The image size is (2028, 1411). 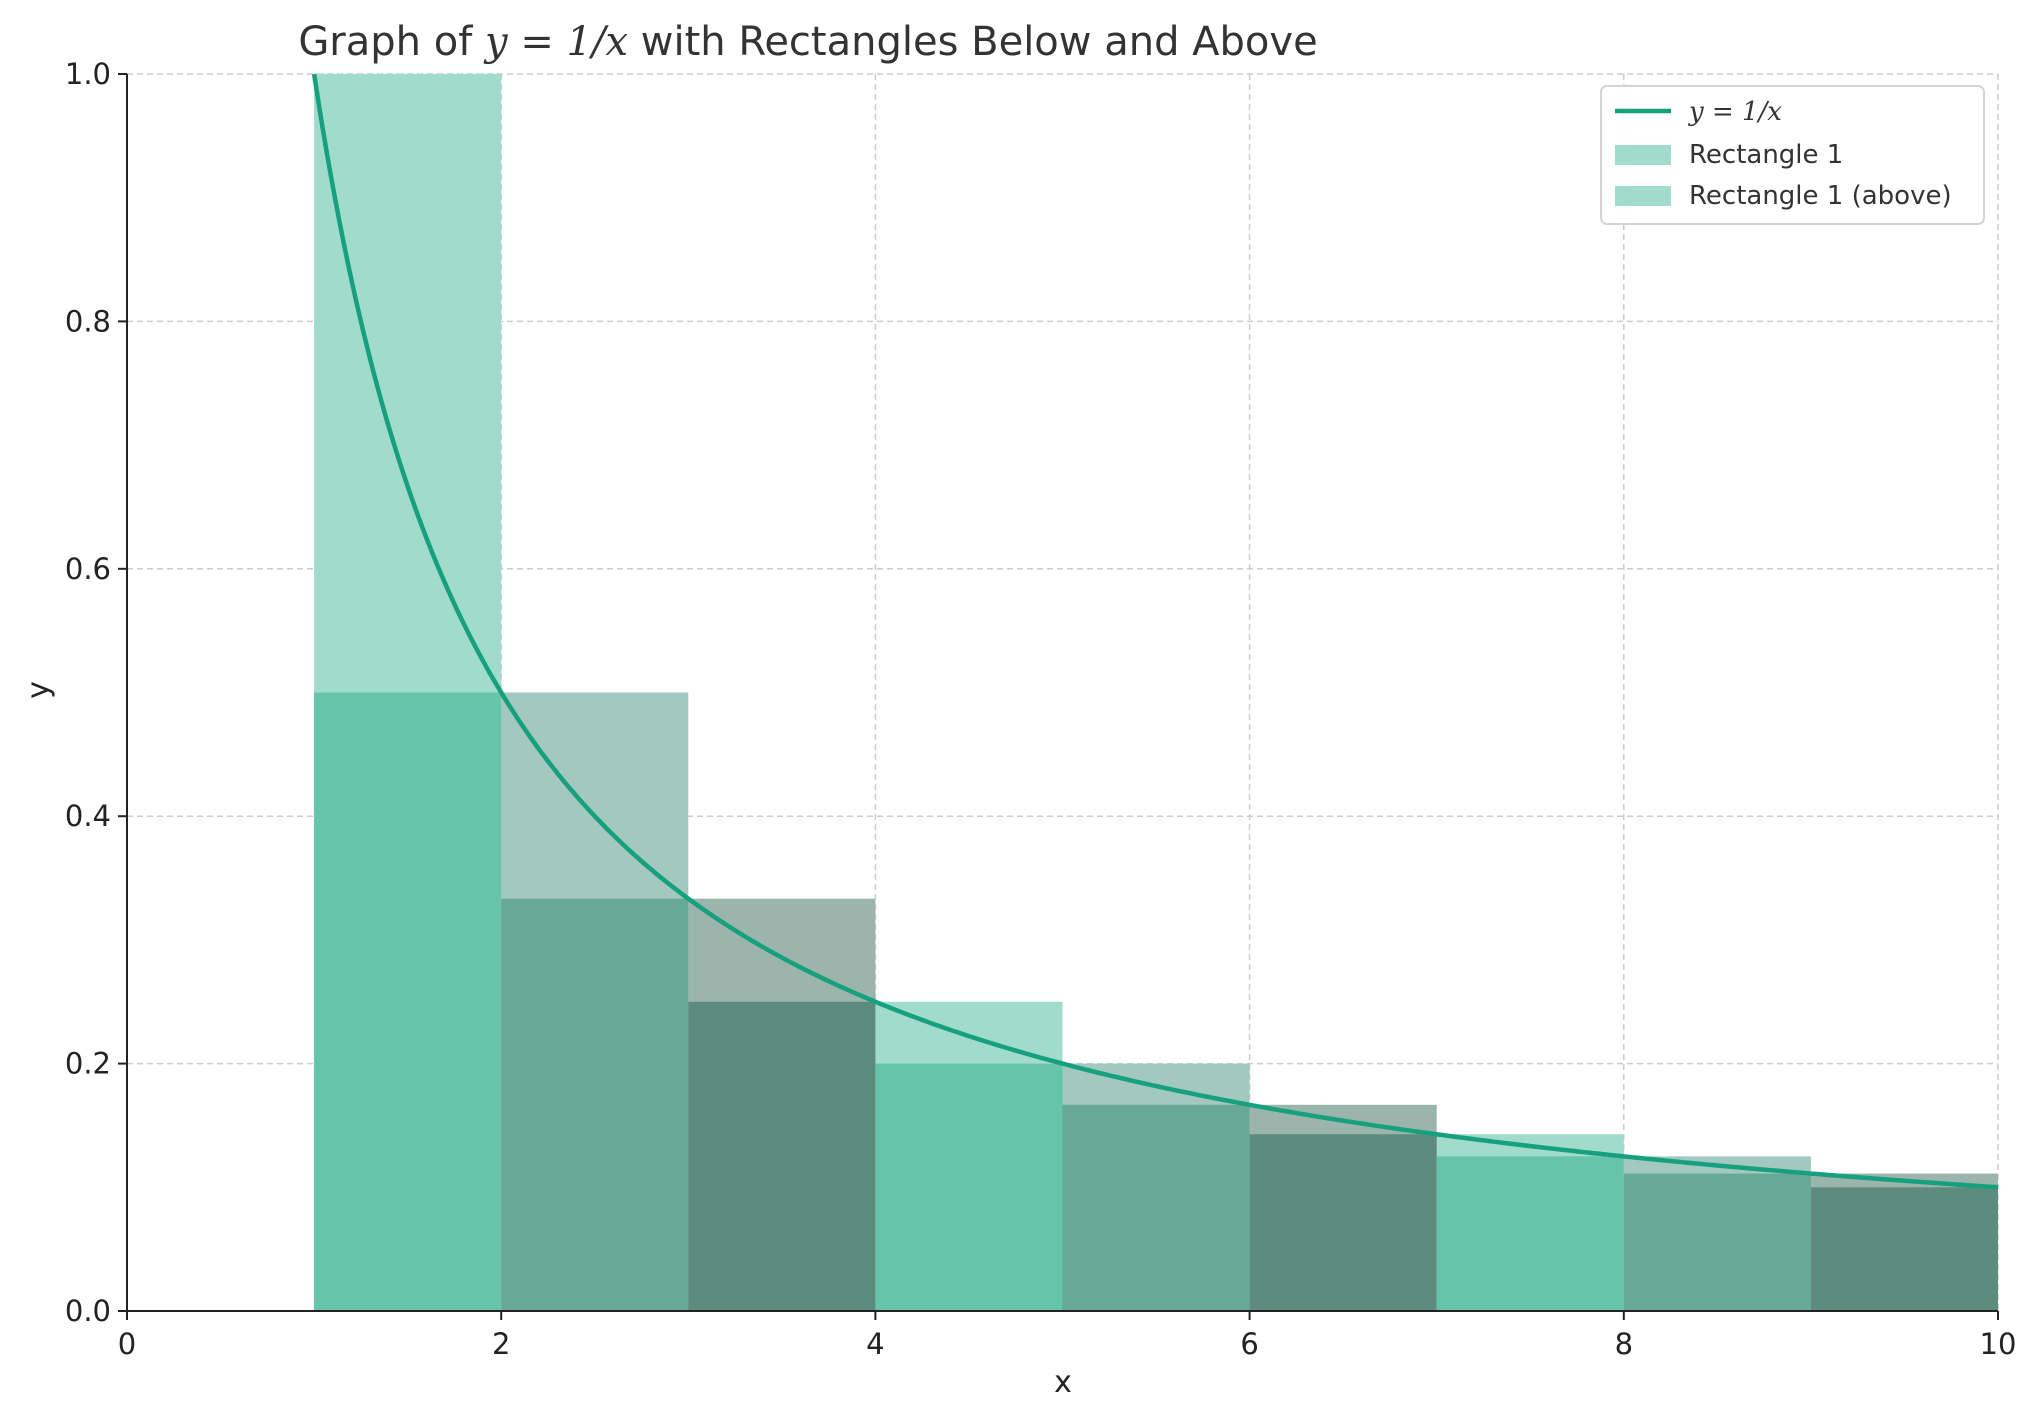 I want to click on legend-rect-below-swatch, so click(x=1643, y=155).